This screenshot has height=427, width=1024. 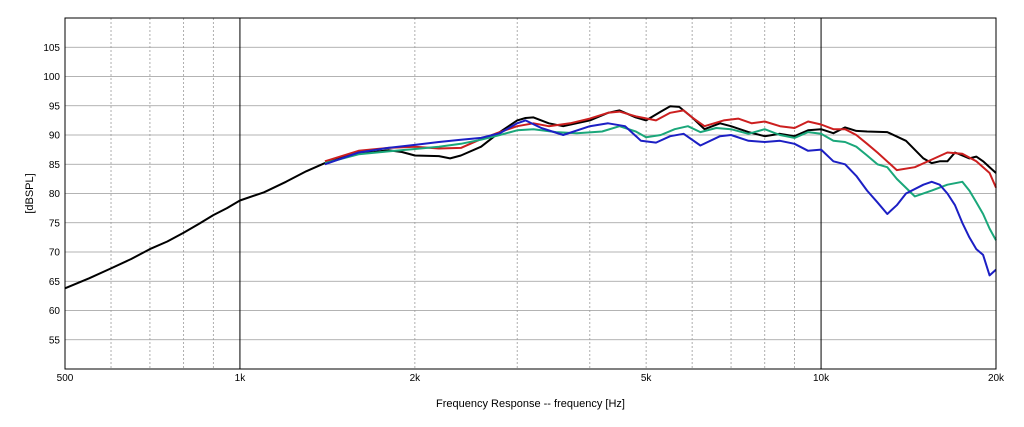 What do you see at coordinates (55, 223) in the screenshot?
I see `y-tick-label: 75` at bounding box center [55, 223].